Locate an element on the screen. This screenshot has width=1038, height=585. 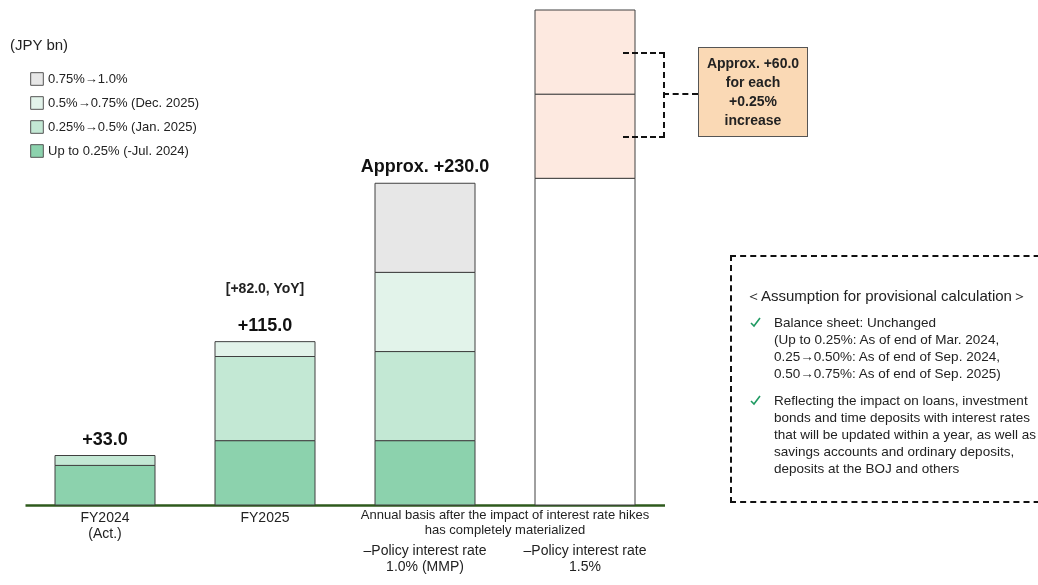
annotation: Approx. +230.0 is located at coordinates (425, 166).